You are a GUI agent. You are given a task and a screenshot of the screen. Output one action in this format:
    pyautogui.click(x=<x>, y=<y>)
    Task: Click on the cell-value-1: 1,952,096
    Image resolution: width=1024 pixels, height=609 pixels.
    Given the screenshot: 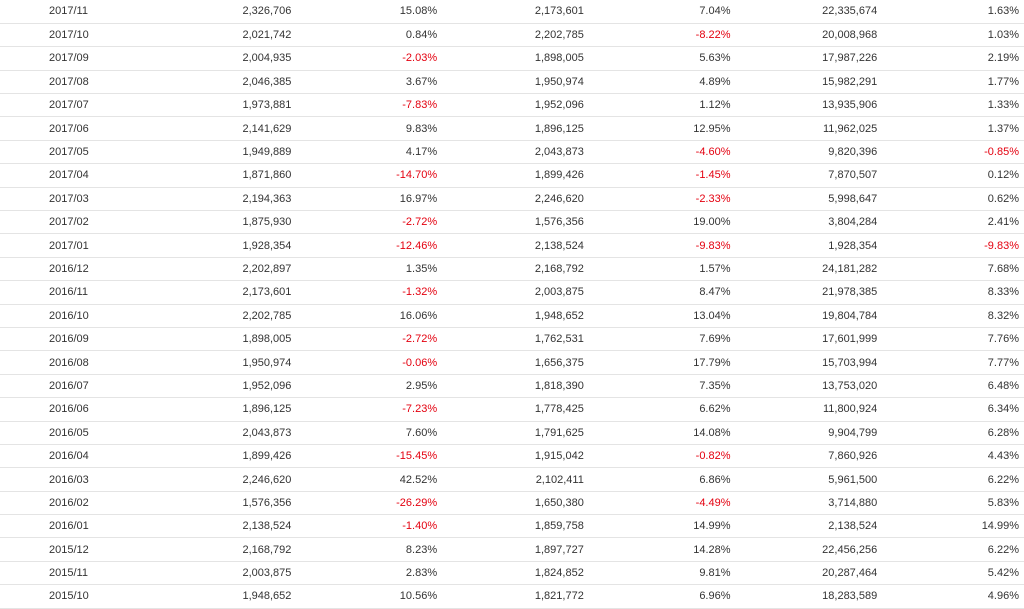 What is the action you would take?
    pyautogui.click(x=225, y=386)
    